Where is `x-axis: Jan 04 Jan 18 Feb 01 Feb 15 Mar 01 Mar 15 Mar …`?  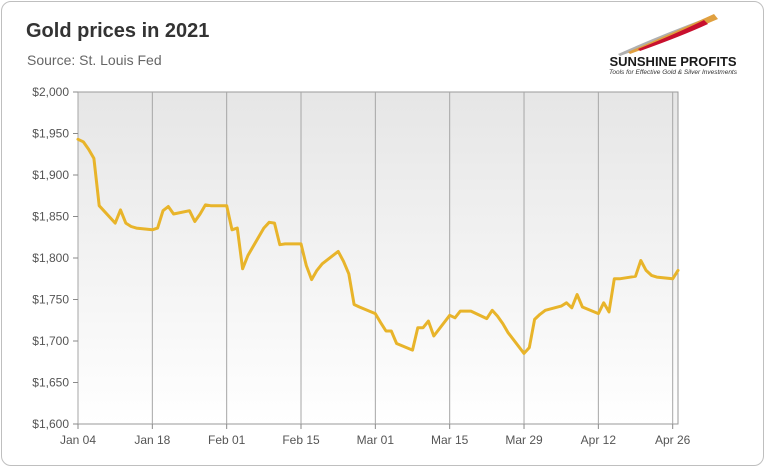
x-axis: Jan 04 Jan 18 Feb 01 Feb 15 Mar 01 Mar 15 Mar … is located at coordinates (375, 435).